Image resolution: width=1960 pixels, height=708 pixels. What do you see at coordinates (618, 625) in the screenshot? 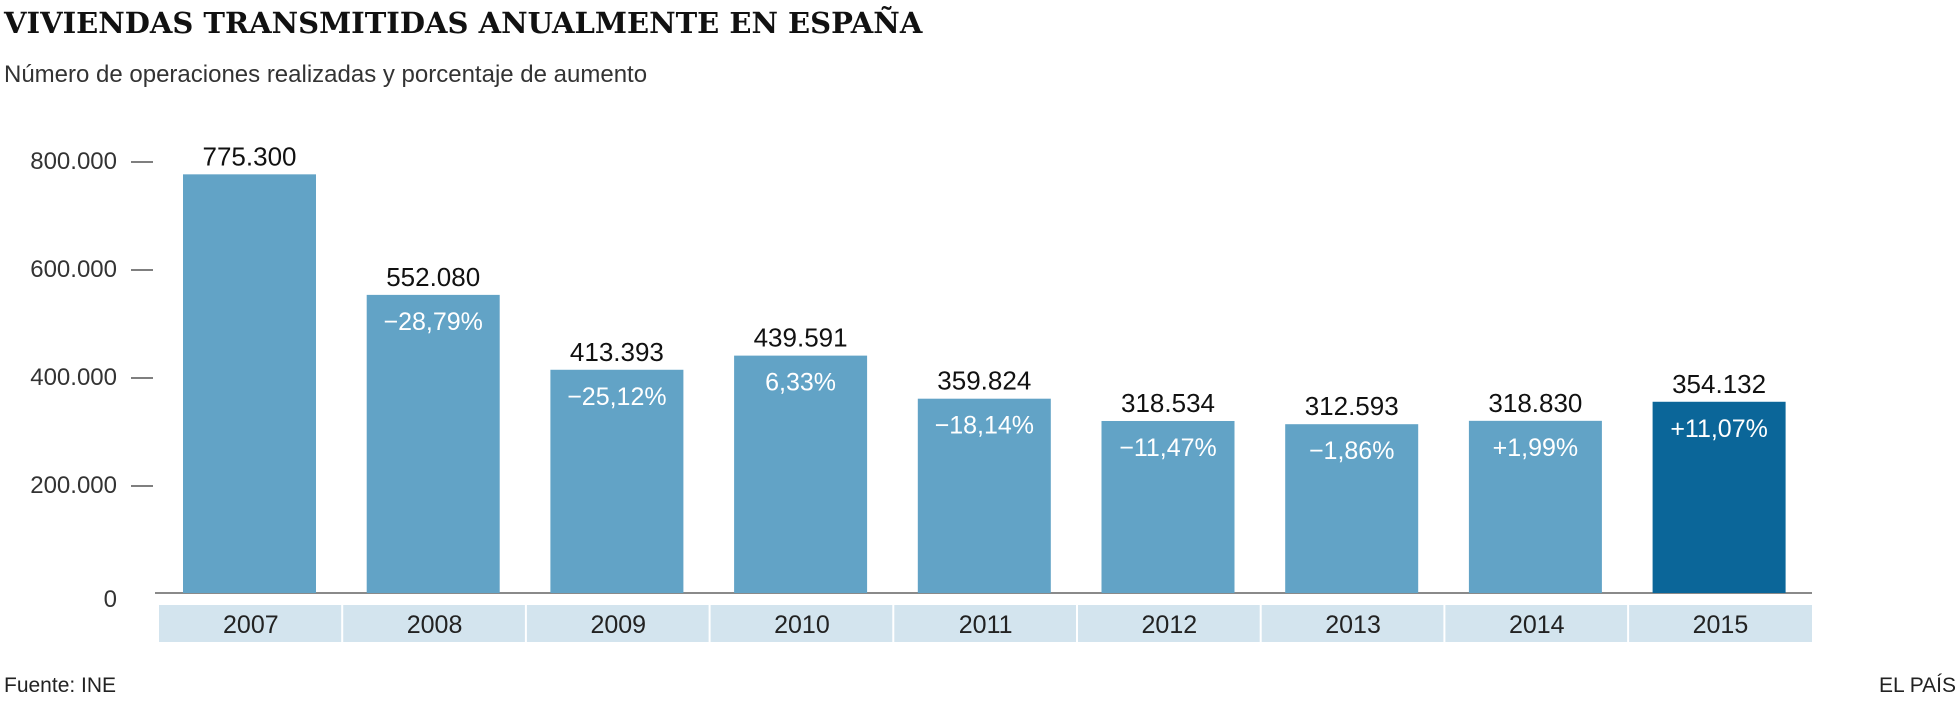
I see `x-tick-label: 2009` at bounding box center [618, 625].